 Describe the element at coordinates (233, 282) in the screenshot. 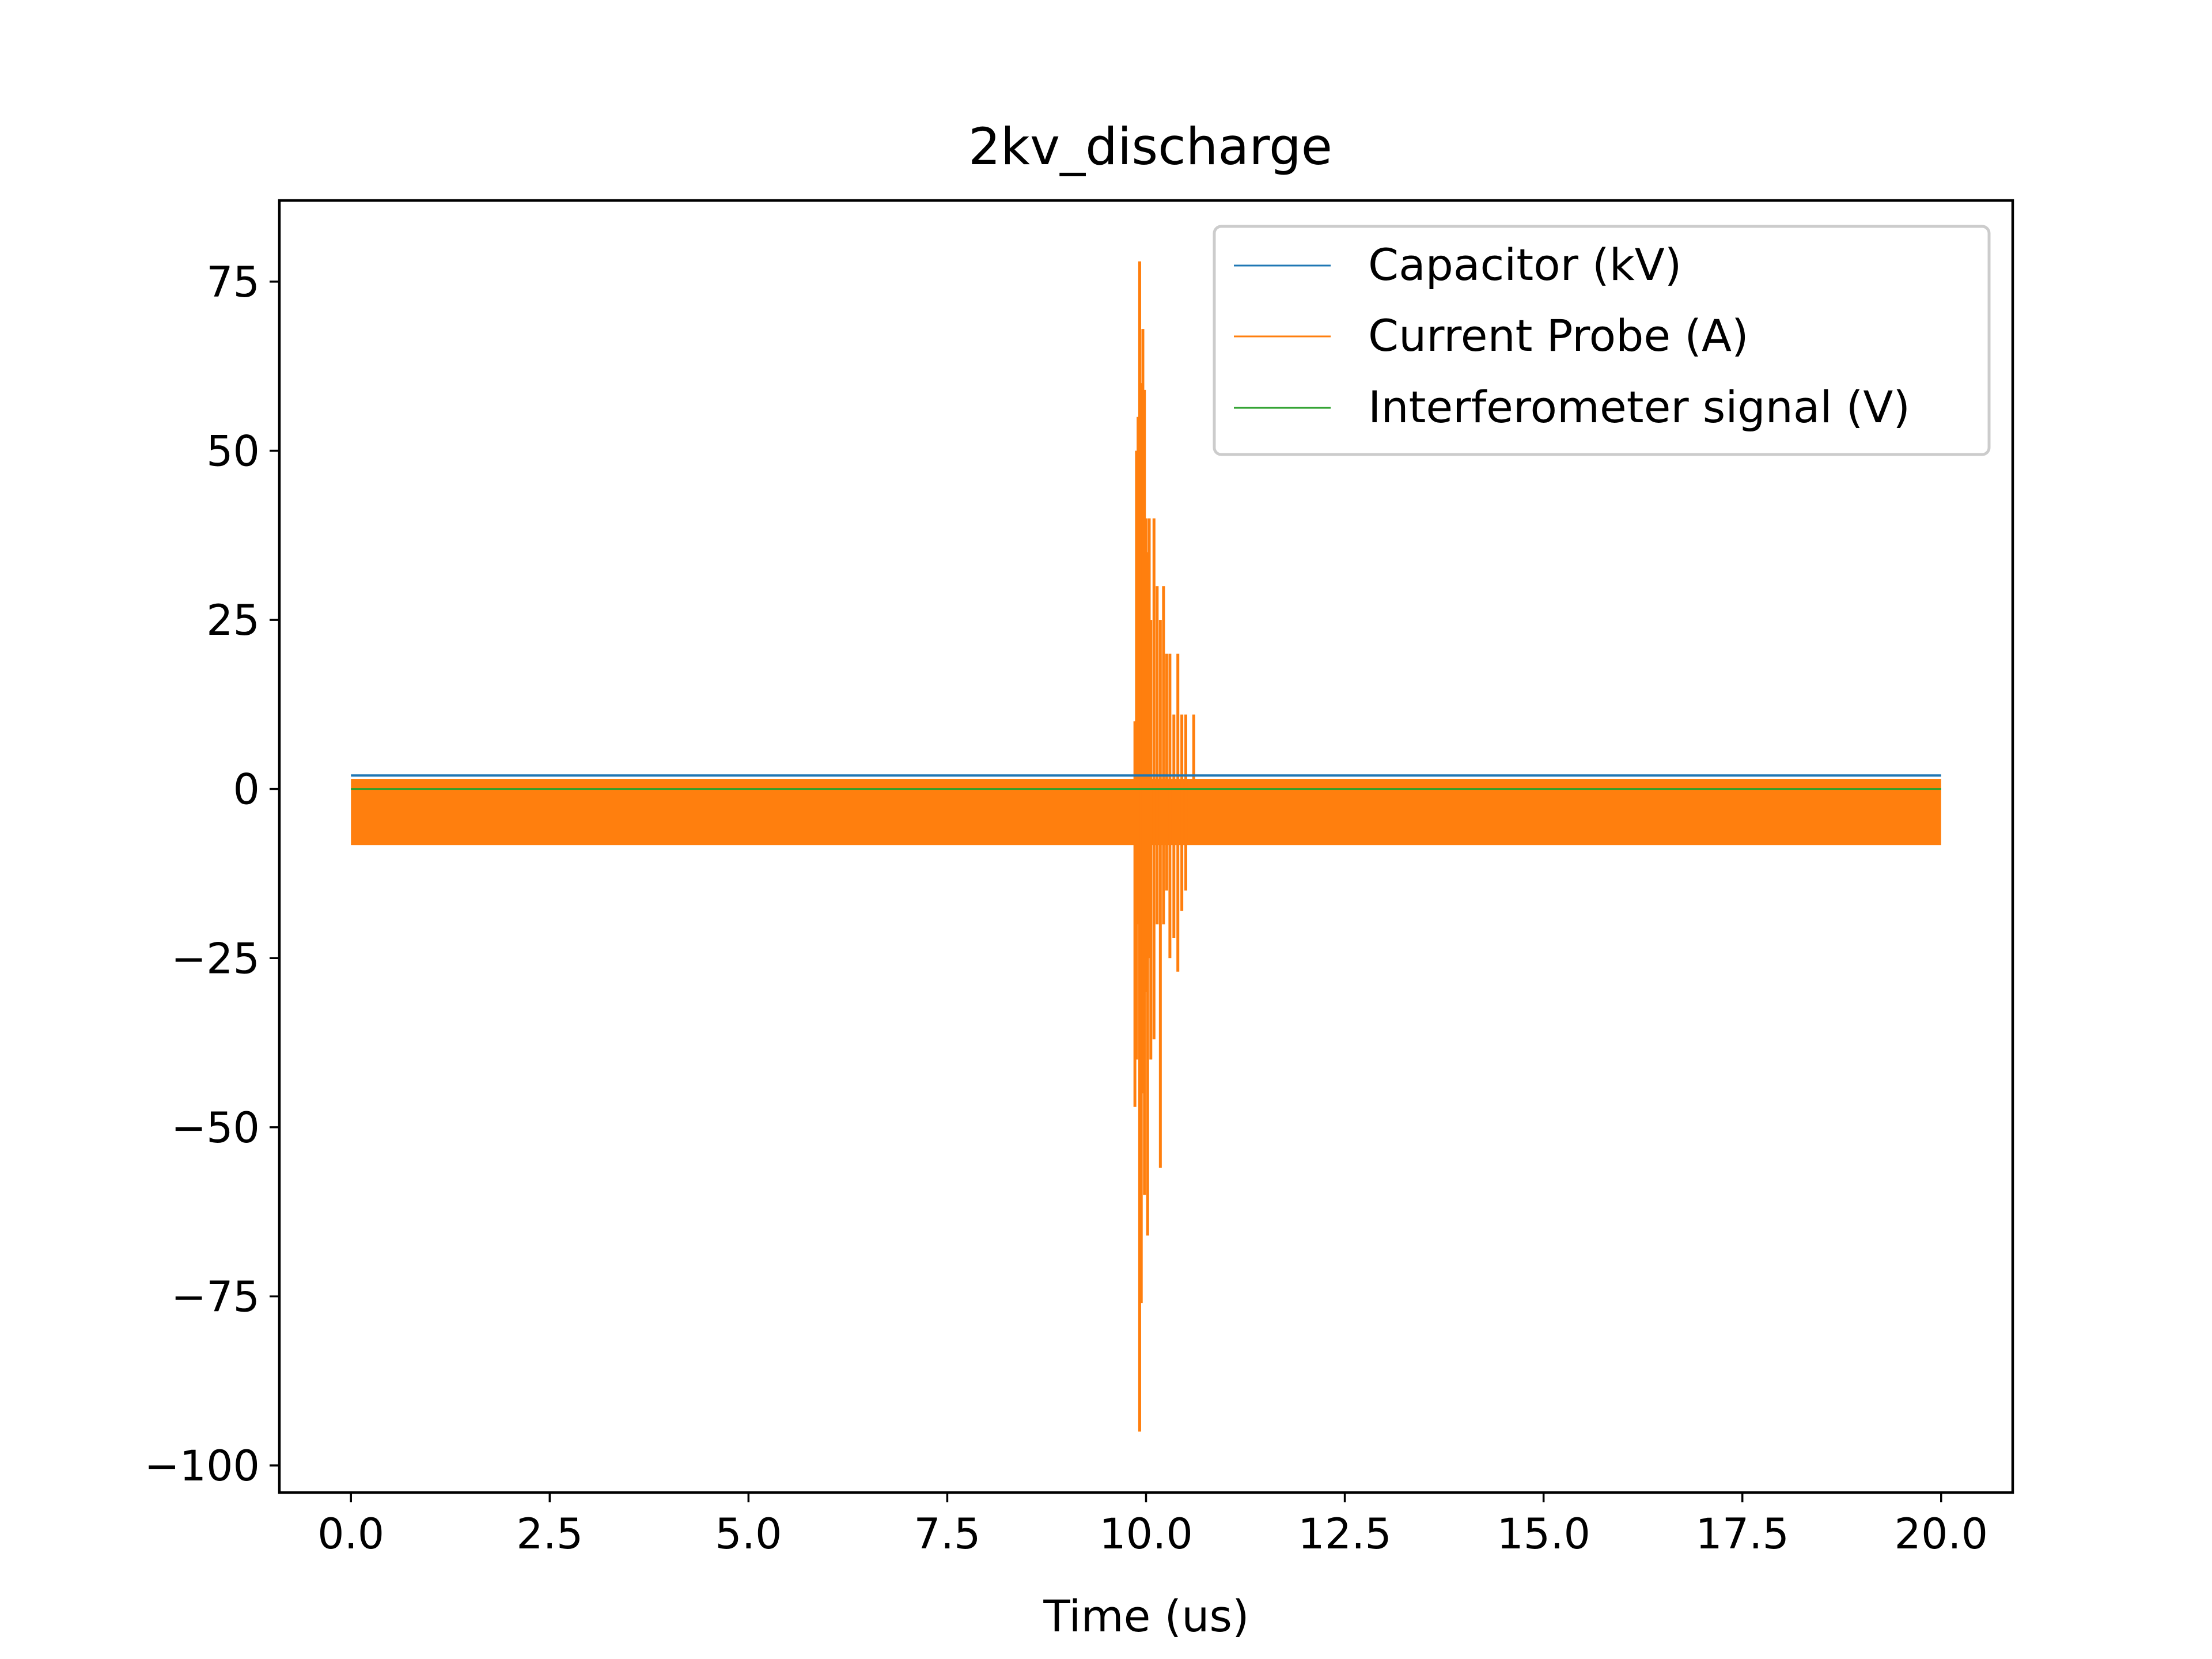

I see `y-tick-label: 75` at that location.